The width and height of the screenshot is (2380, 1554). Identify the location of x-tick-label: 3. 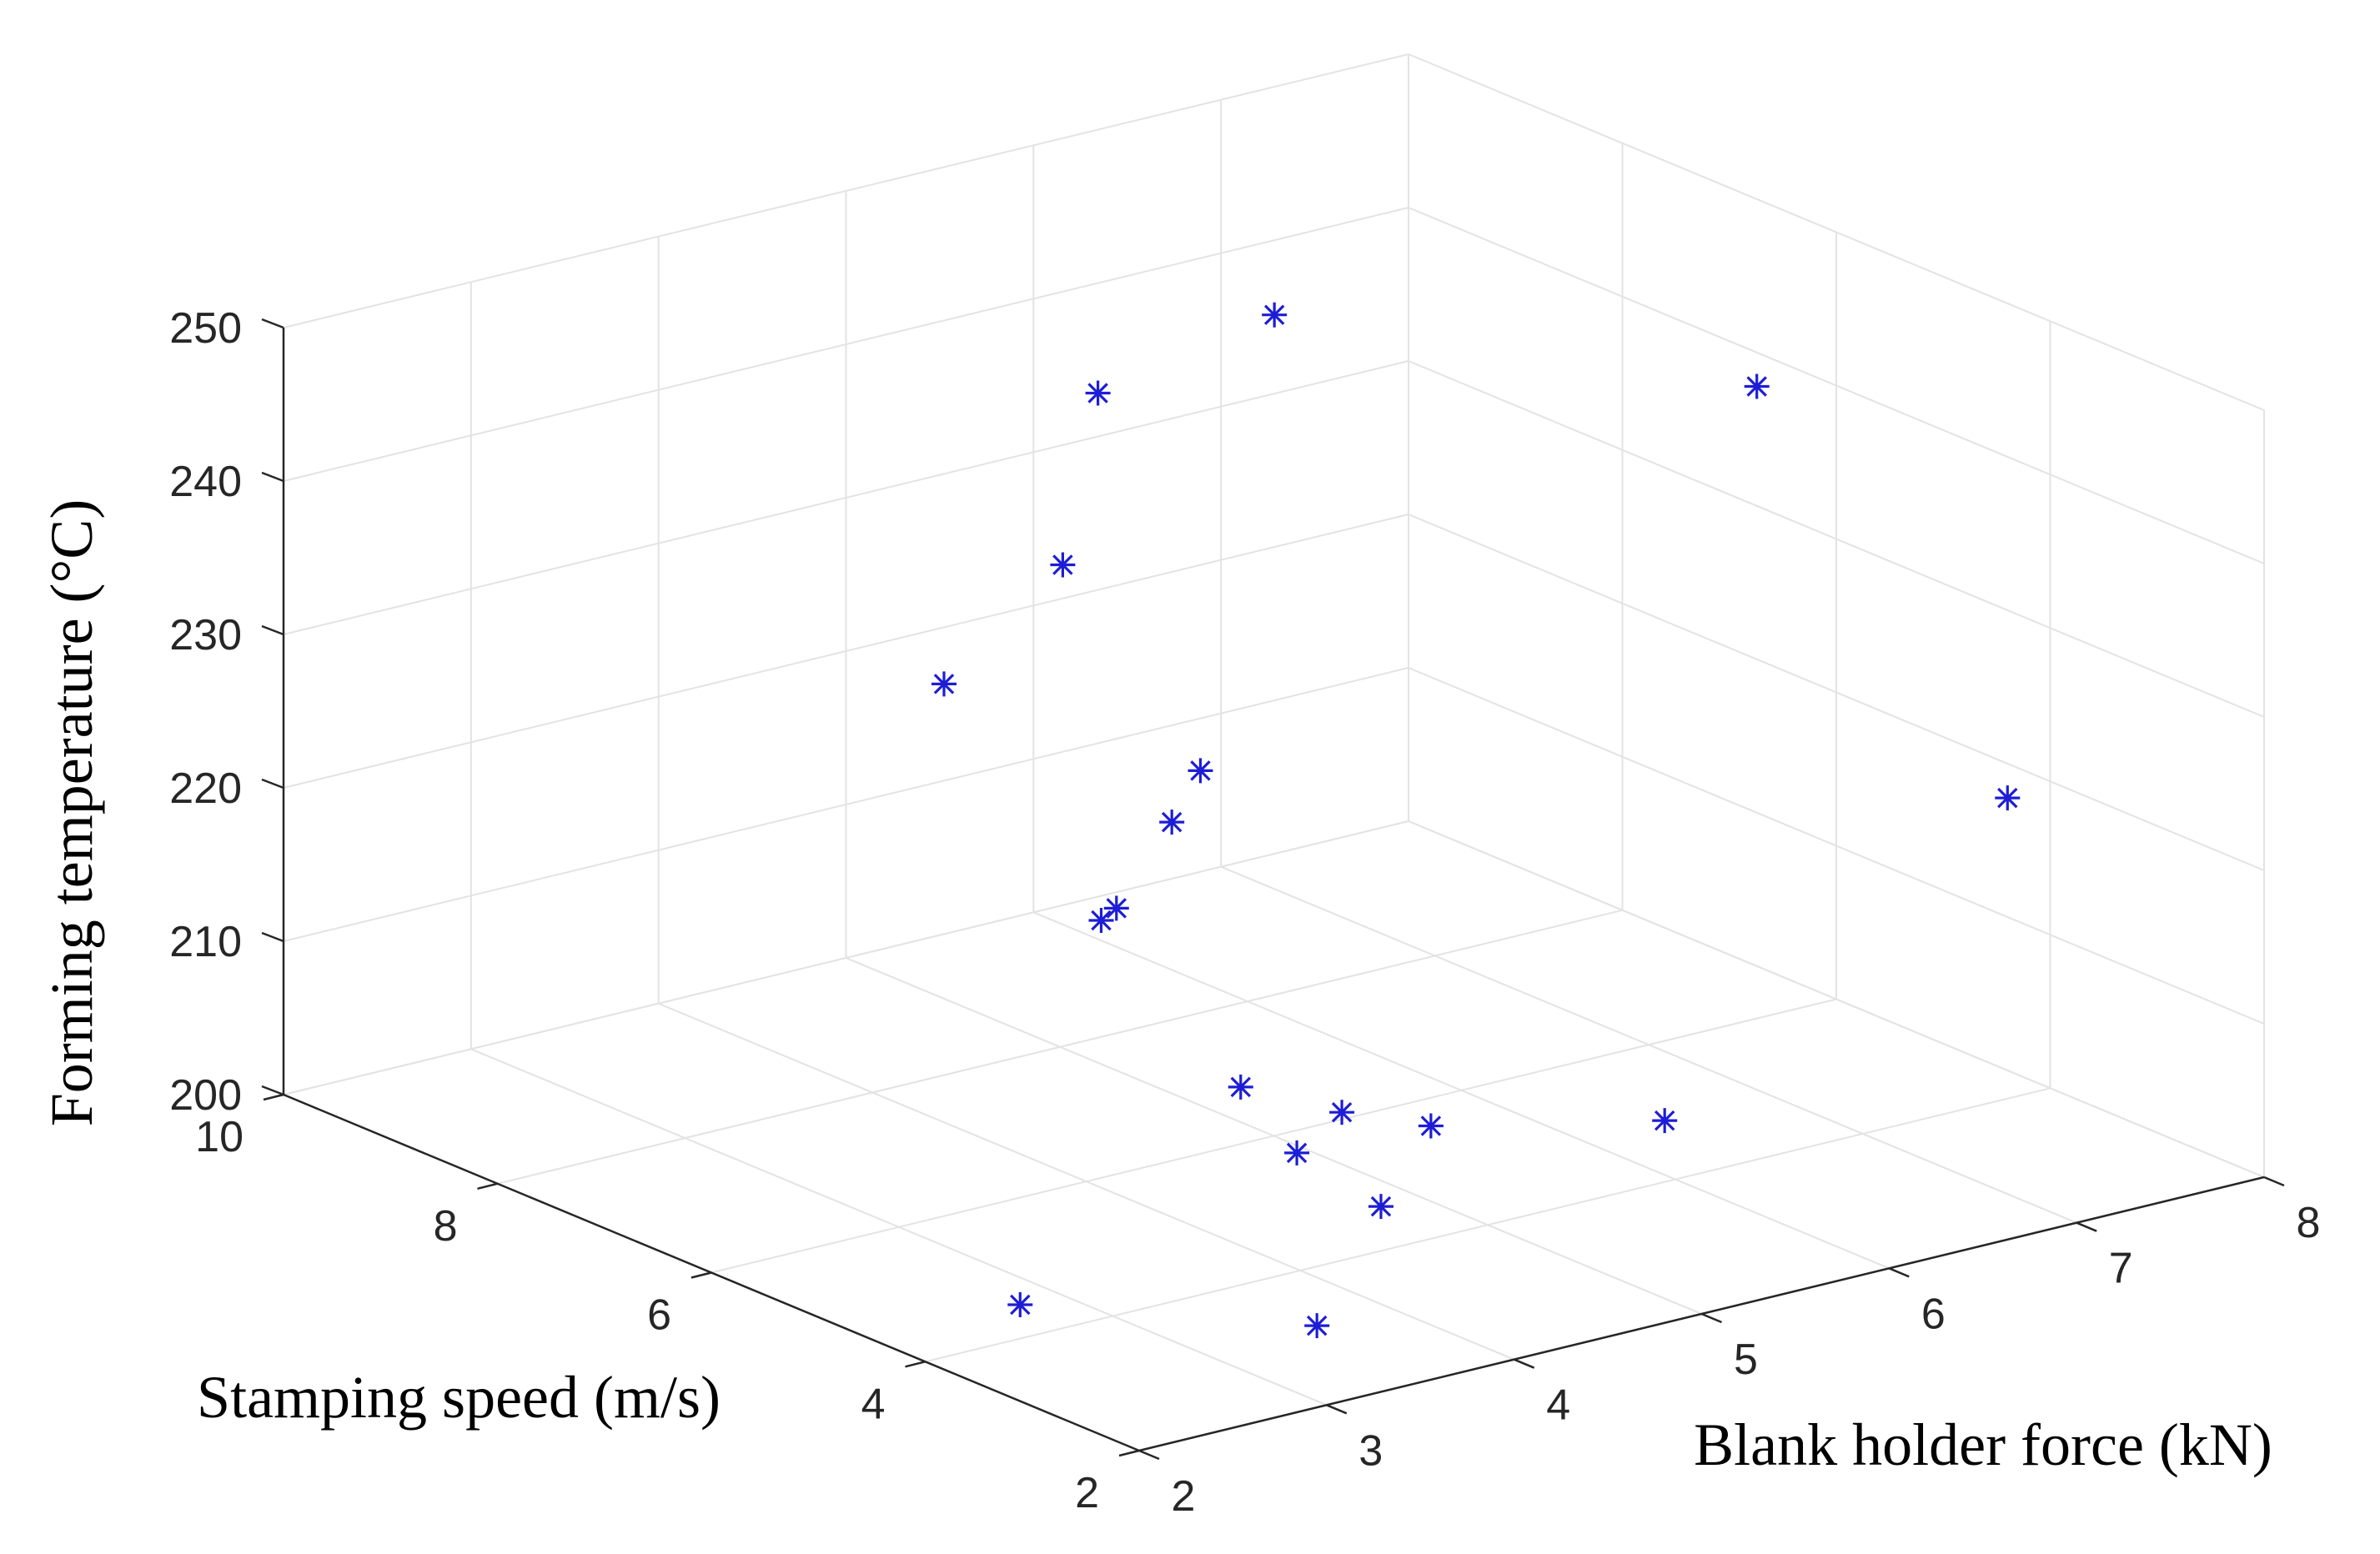
(1370, 1450).